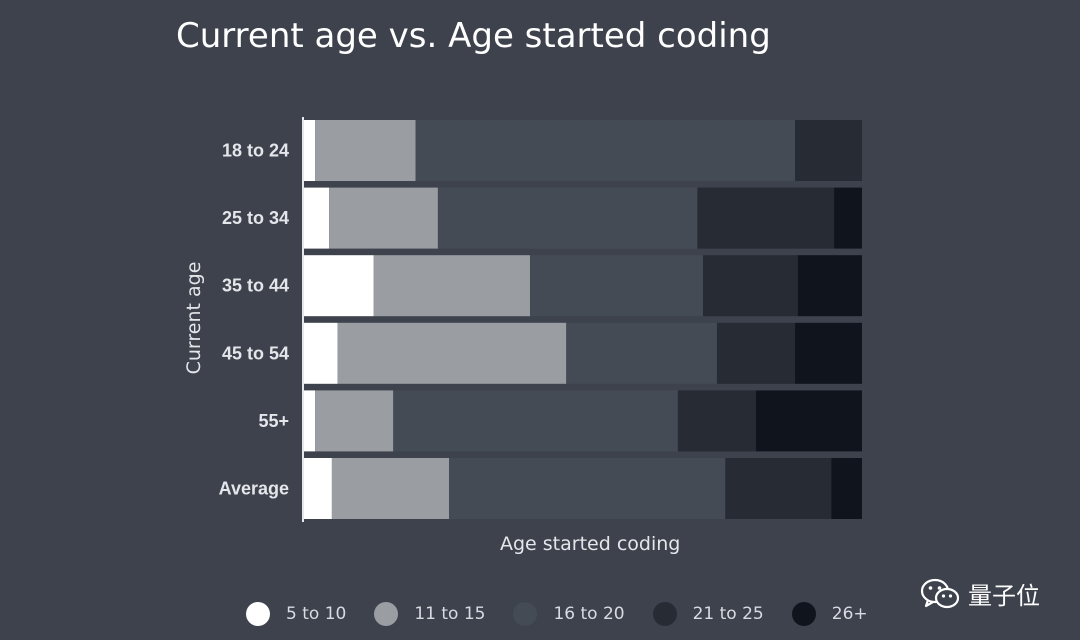 Image resolution: width=1080 pixels, height=640 pixels. Describe the element at coordinates (255, 353) in the screenshot. I see `y-tick-label: 45 to 54` at that location.